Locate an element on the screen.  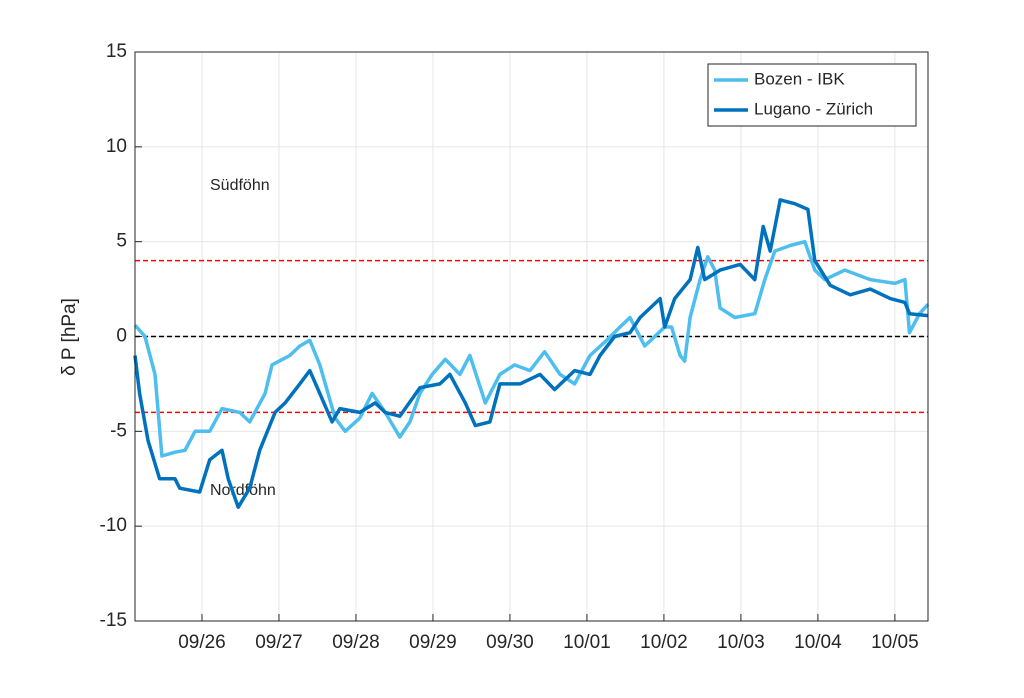
legend-label: Bozen - IBK is located at coordinates (799, 78).